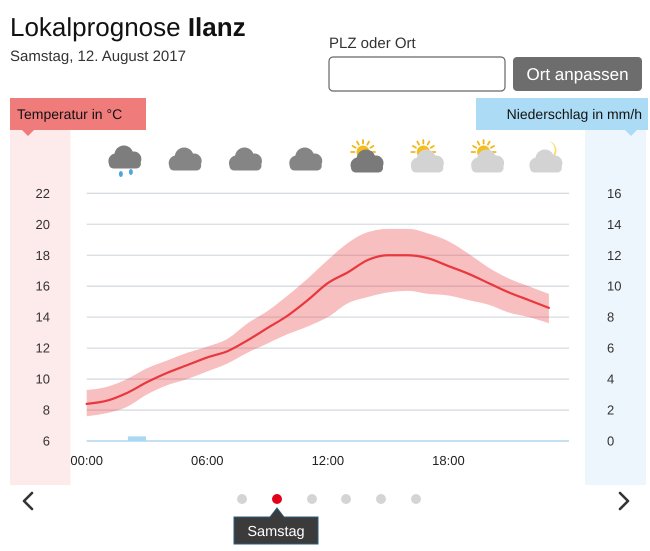  Describe the element at coordinates (610, 410) in the screenshot. I see `y2-tick-label: 2` at that location.